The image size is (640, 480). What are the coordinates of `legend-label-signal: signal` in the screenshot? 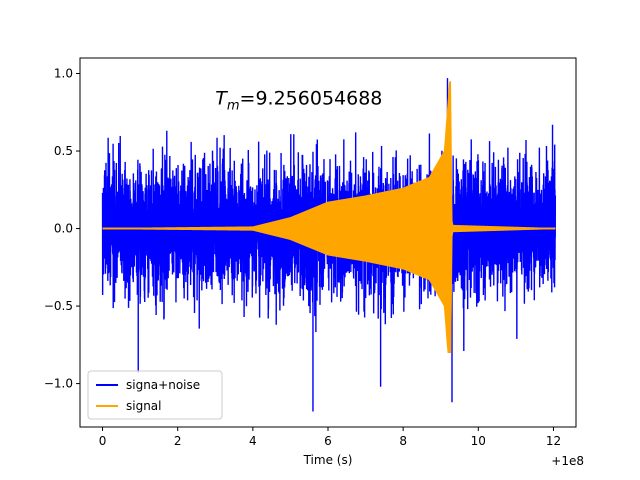 It's located at (144, 406).